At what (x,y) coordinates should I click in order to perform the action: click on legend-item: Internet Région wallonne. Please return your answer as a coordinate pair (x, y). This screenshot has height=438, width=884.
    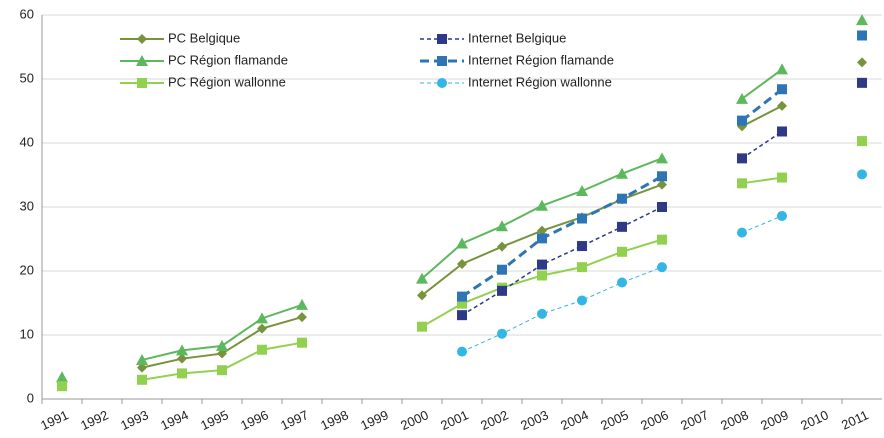
    Looking at the image, I should click on (516, 81).